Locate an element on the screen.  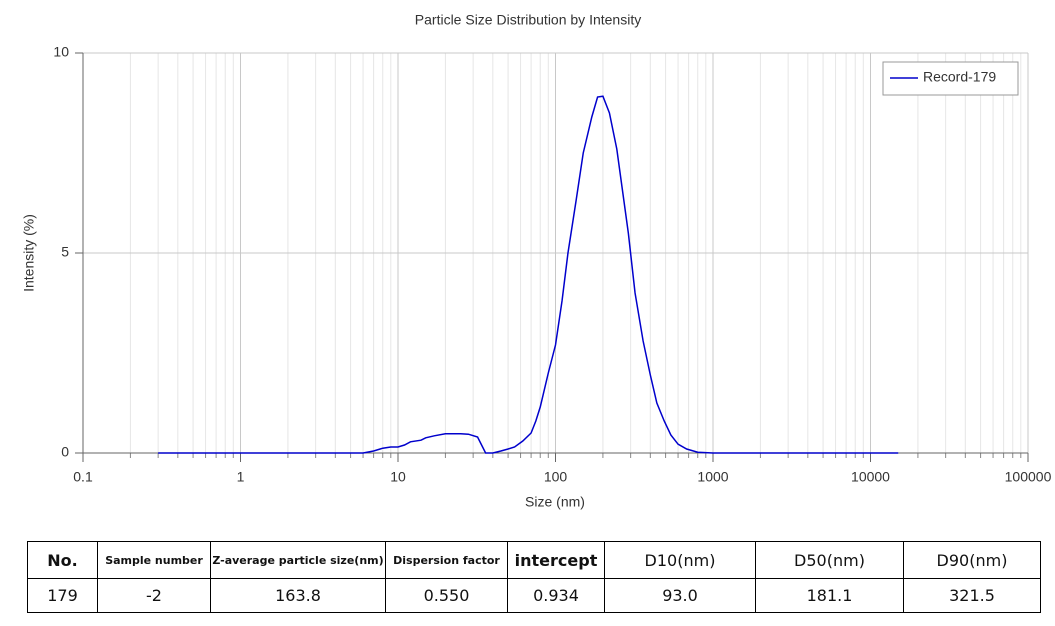
y-tick-label: 5 is located at coordinates (65, 252).